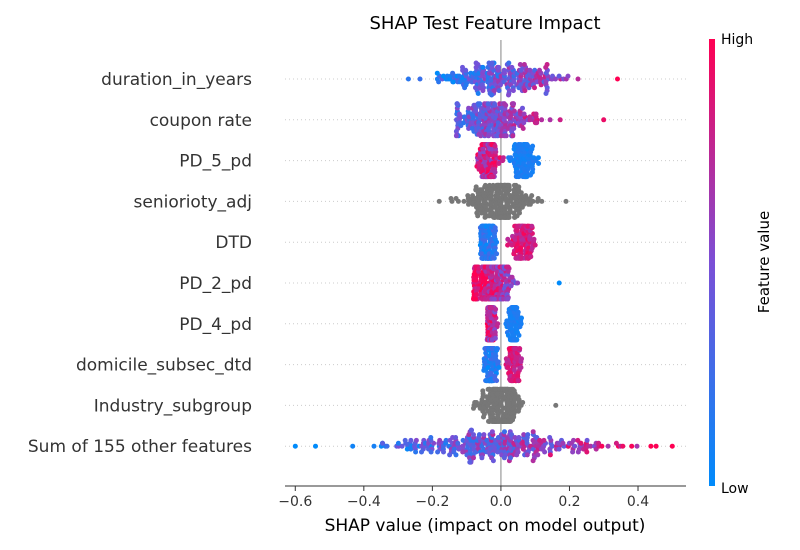 This screenshot has width=800, height=550. What do you see at coordinates (176, 80) in the screenshot?
I see `feature-label: duration_in_years` at bounding box center [176, 80].